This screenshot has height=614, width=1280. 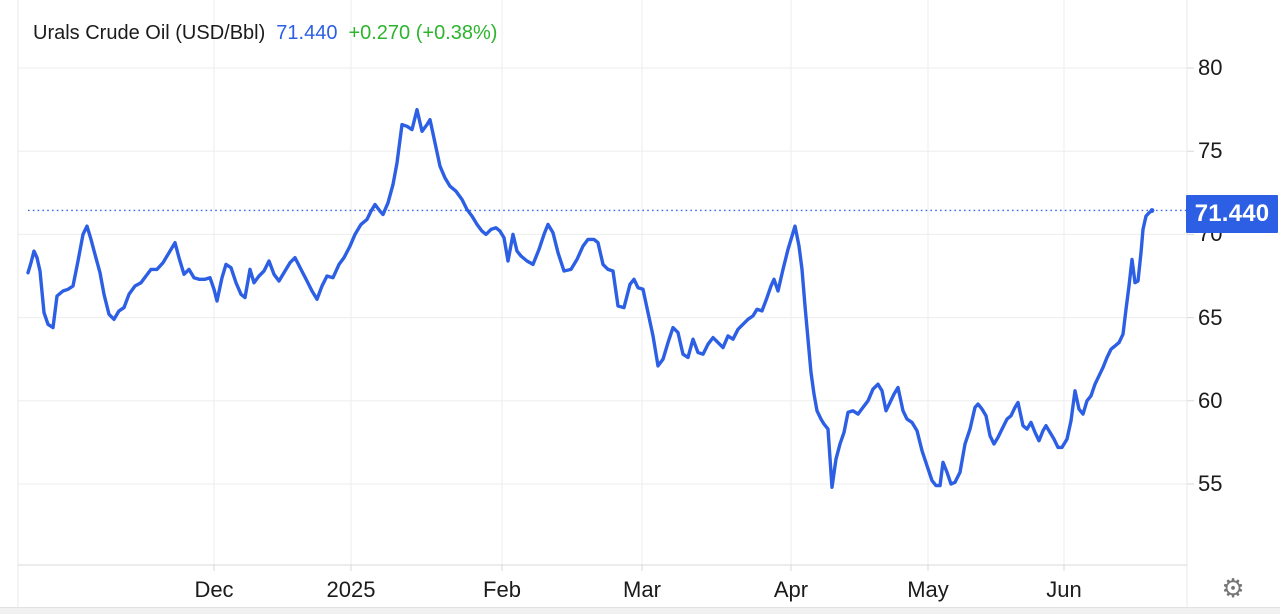 What do you see at coordinates (1210, 68) in the screenshot?
I see `y-axis-label: 80` at bounding box center [1210, 68].